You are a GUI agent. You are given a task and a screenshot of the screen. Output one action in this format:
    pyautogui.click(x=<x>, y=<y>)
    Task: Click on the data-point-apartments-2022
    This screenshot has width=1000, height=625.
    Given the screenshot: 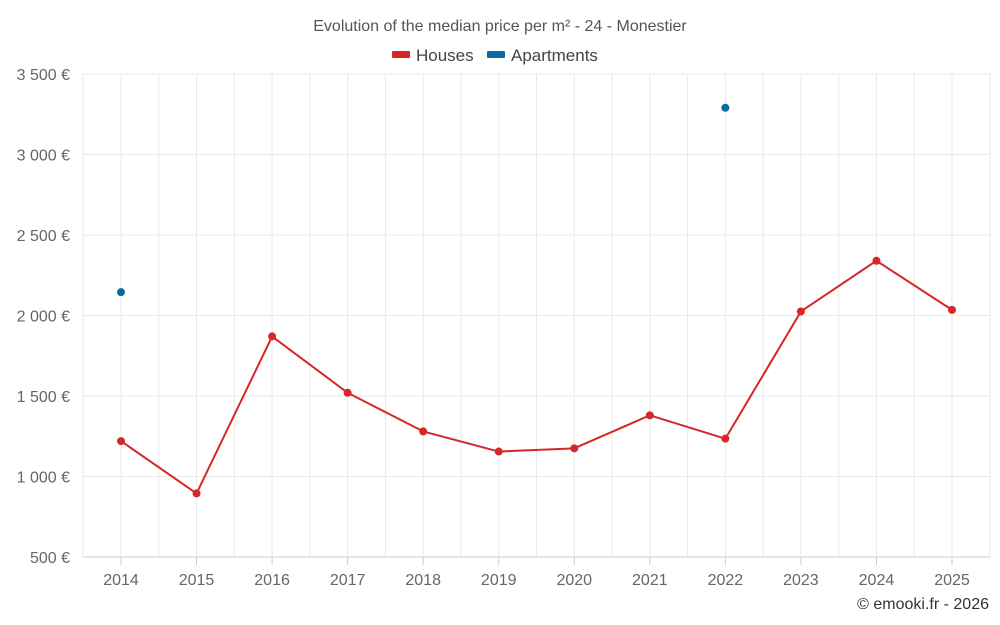 What is the action you would take?
    pyautogui.click(x=725, y=107)
    